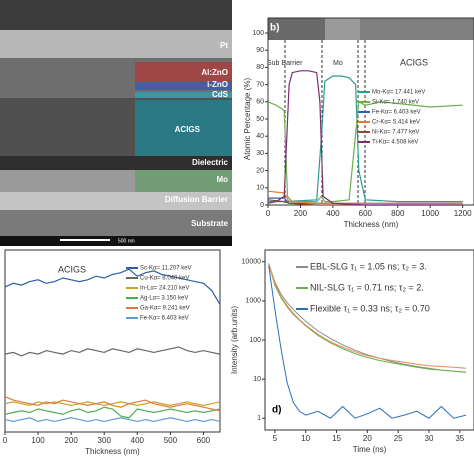  What do you see at coordinates (38, 440) in the screenshot?
I see `x-tick-label: 100` at bounding box center [38, 440].